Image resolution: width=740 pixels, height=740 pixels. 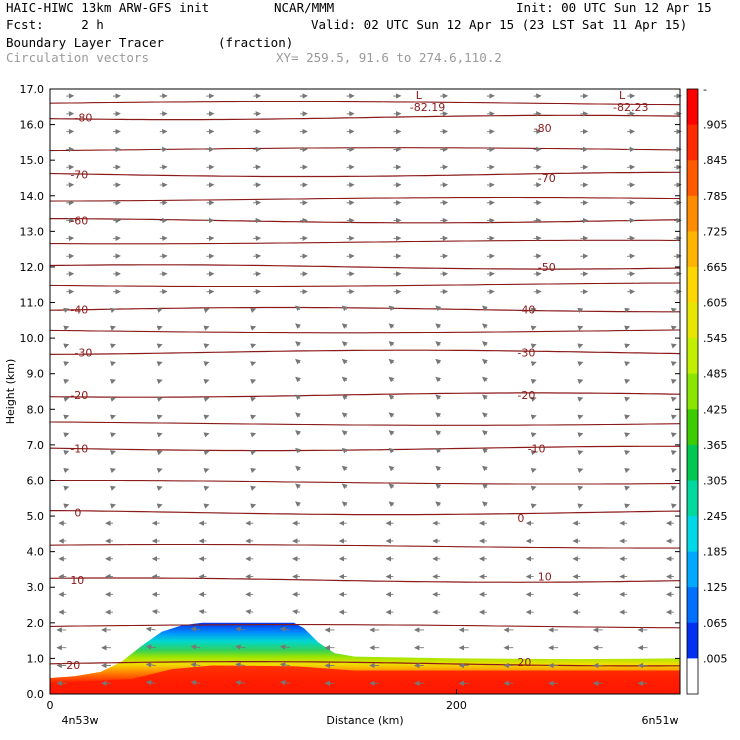 I want to click on colorbar-label: .005, so click(x=715, y=658).